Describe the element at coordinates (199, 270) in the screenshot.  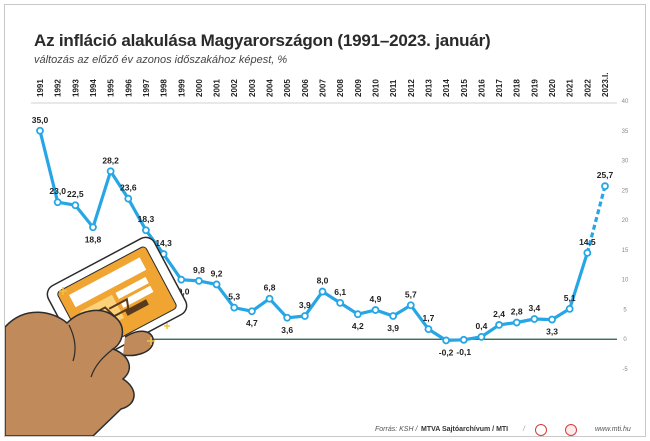
I see `data-label: 9,8` at that location.